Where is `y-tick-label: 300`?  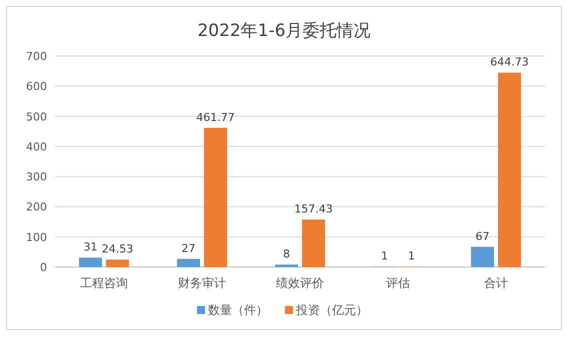
y-tick-label: 300 is located at coordinates (36, 177).